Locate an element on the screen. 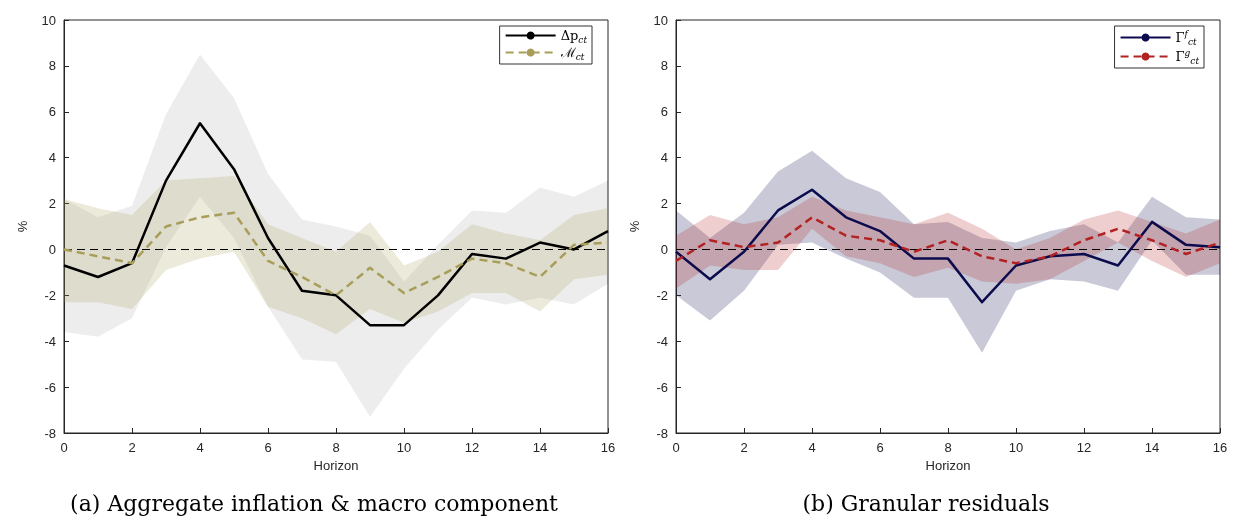 Image resolution: width=1245 pixels, height=531 pixels. text: (a) Aggregate inflation & macro component is located at coordinates (314, 503).